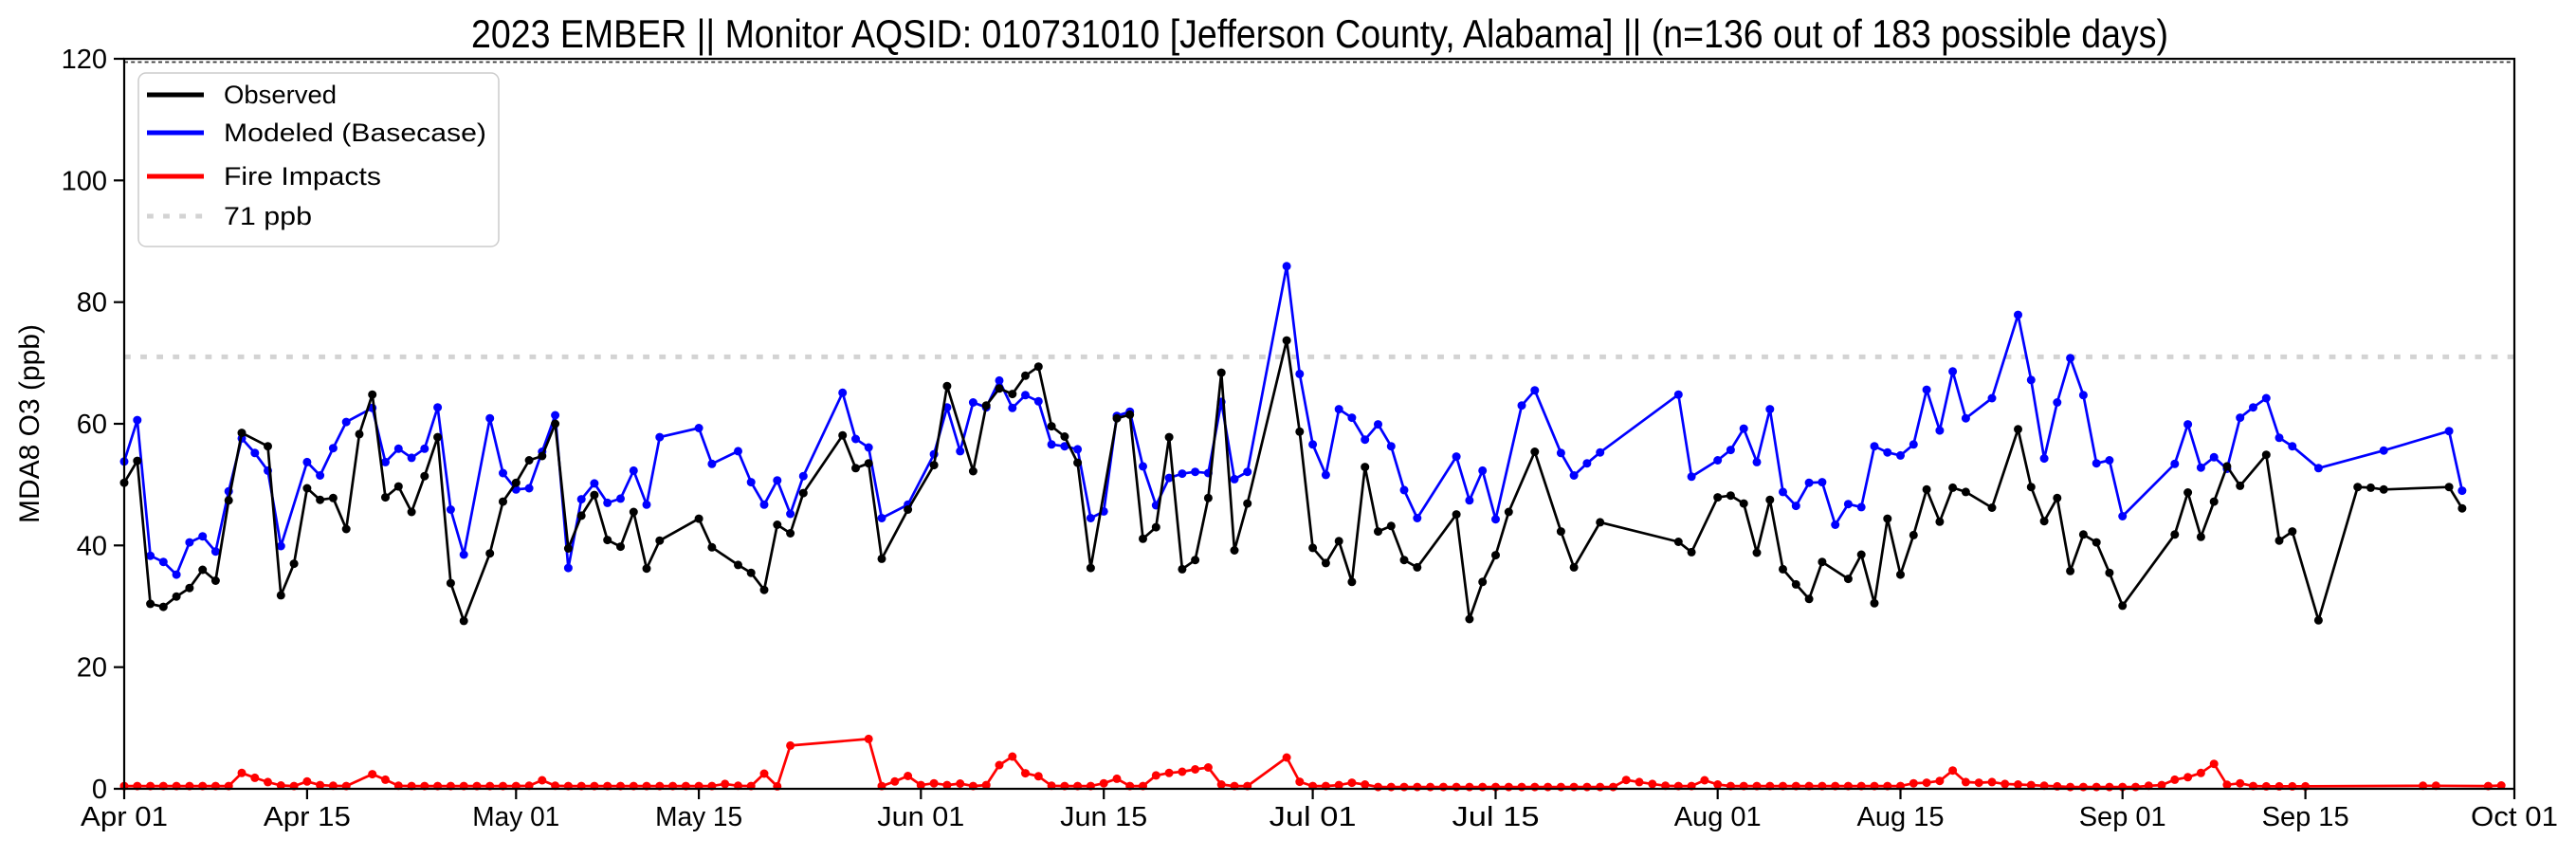  I want to click on svg-text: Aug 15, so click(1901, 817).